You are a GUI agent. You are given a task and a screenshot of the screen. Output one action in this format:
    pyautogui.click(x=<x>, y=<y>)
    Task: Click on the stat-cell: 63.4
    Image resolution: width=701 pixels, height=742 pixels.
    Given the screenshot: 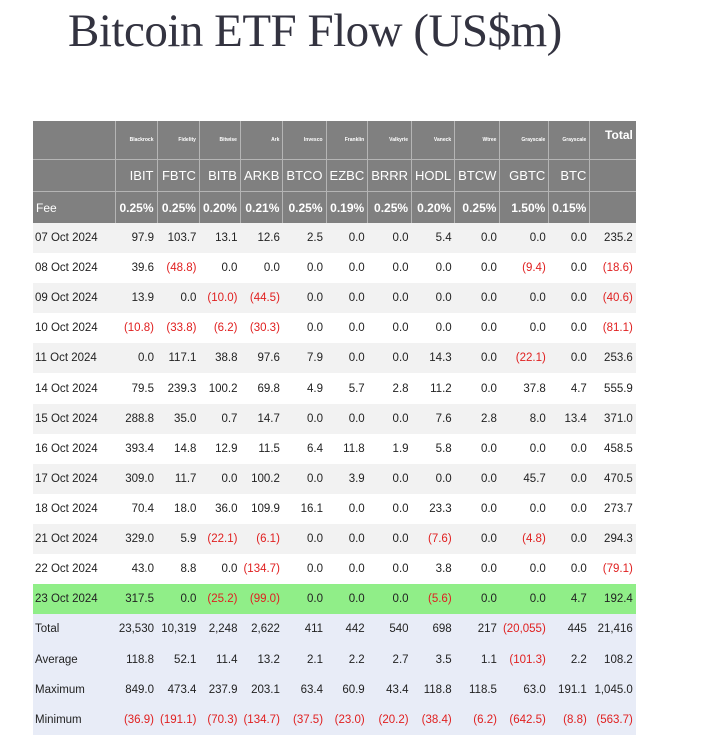 What is the action you would take?
    pyautogui.click(x=304, y=689)
    